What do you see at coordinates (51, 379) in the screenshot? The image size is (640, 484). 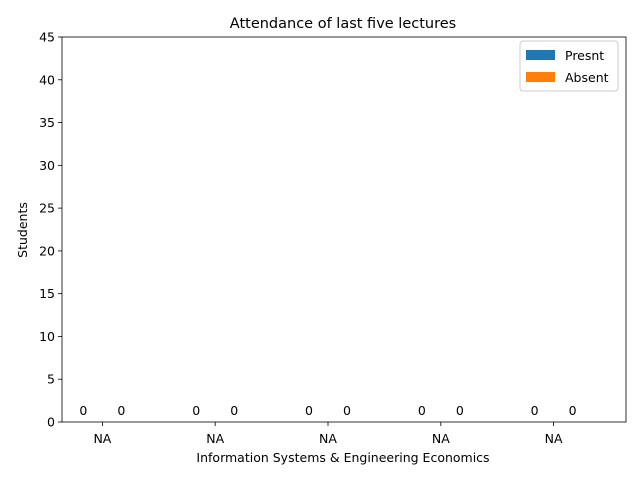 I see `y-tick-label: 5` at bounding box center [51, 379].